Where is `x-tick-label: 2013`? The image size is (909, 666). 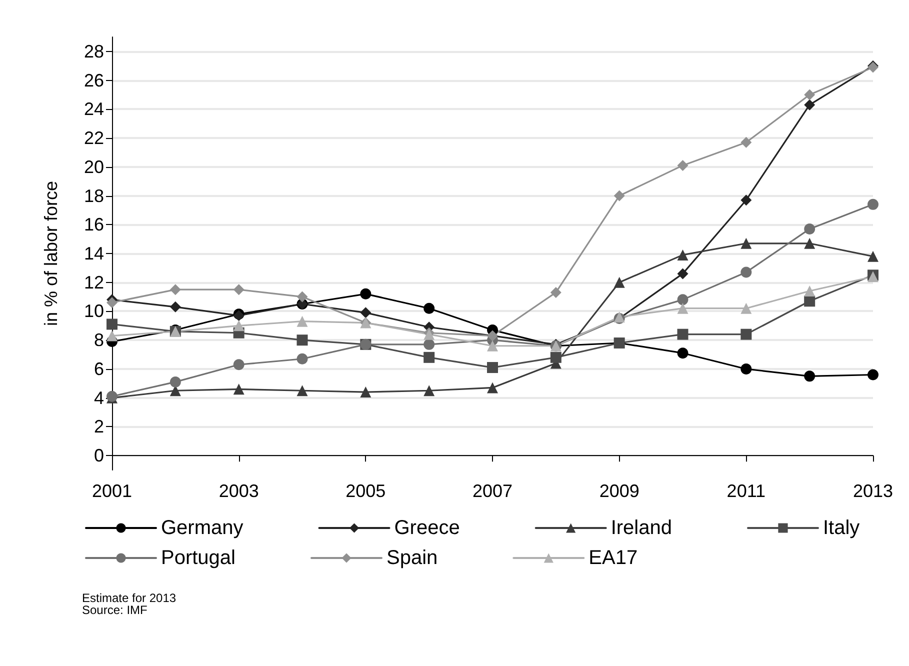 x-tick-label: 2013 is located at coordinates (873, 491).